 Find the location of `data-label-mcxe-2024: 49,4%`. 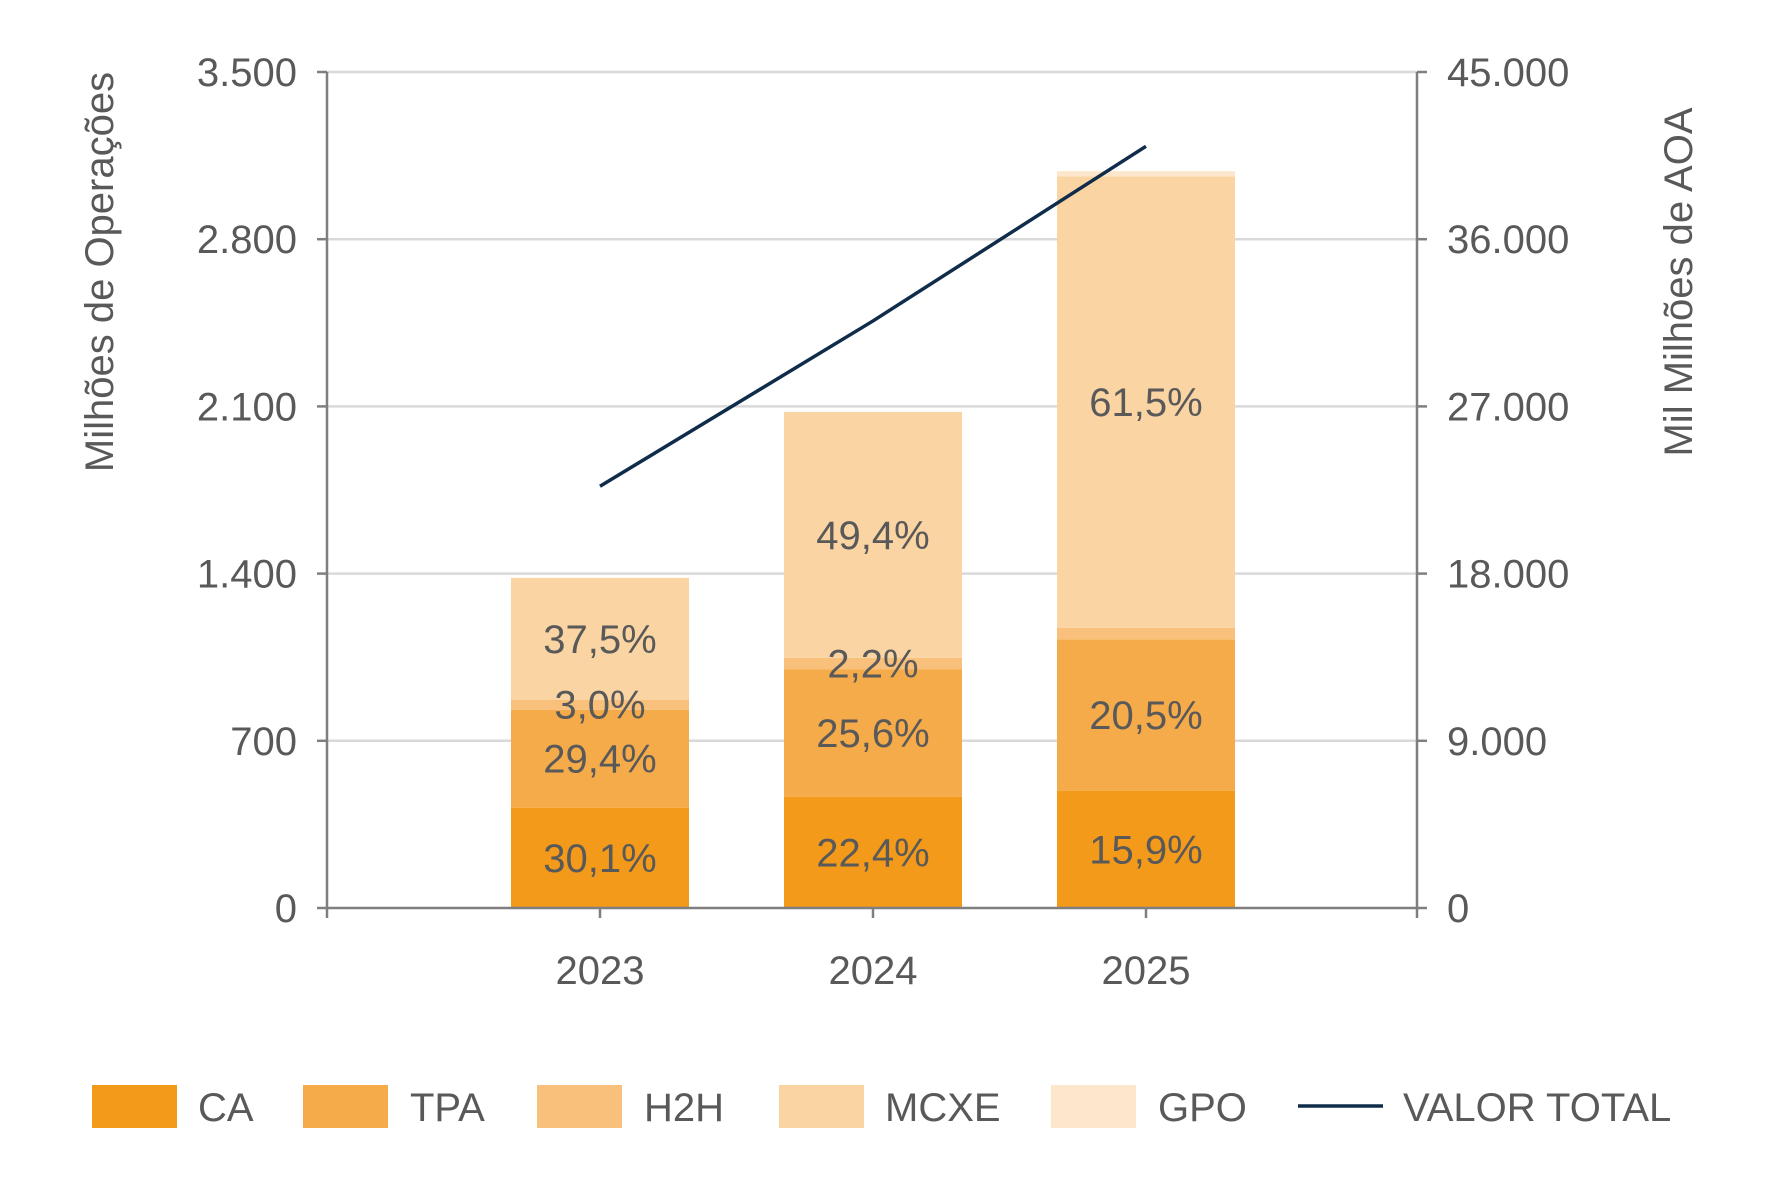

data-label-mcxe-2024: 49,4% is located at coordinates (872, 536).